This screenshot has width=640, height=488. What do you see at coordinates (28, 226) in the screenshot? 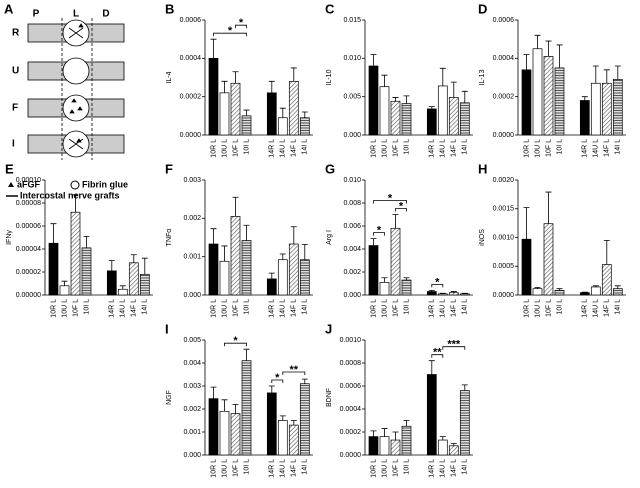
I see `y-tick-label: 0.00006` at bounding box center [28, 226].